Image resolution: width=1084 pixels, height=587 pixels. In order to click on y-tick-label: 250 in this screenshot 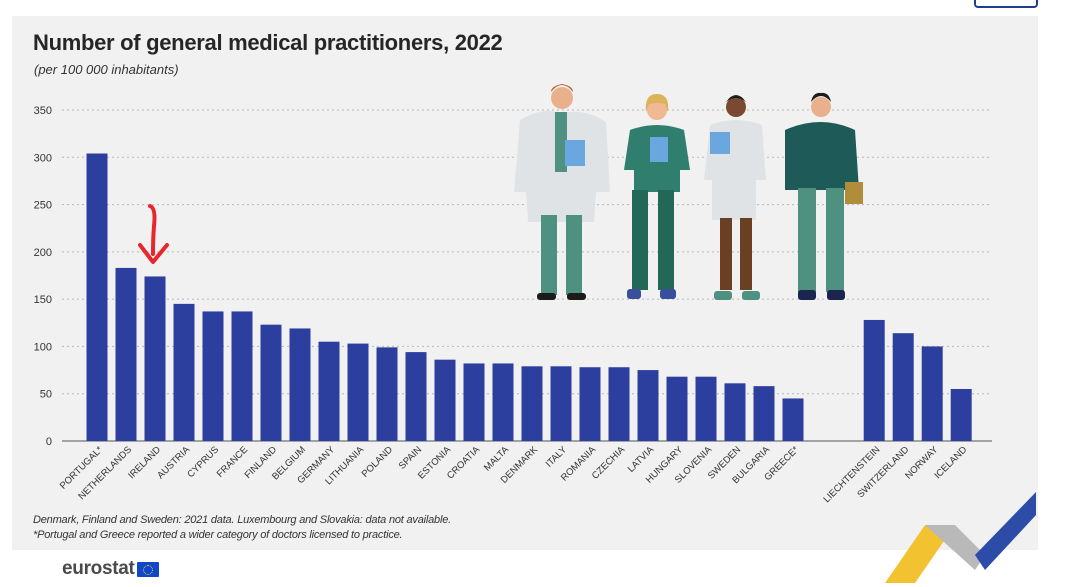, I will do `click(43, 206)`.